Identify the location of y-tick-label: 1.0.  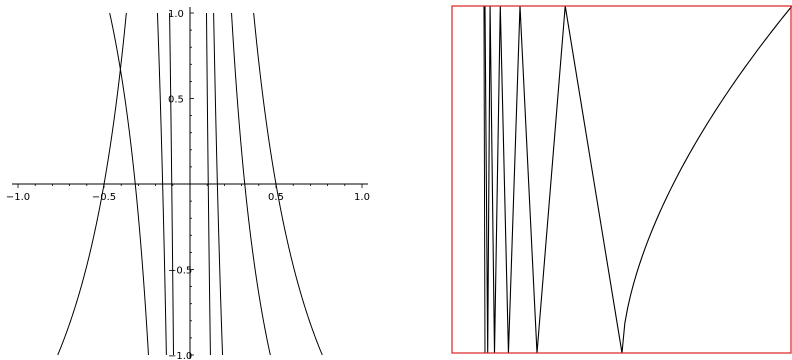
(176, 14).